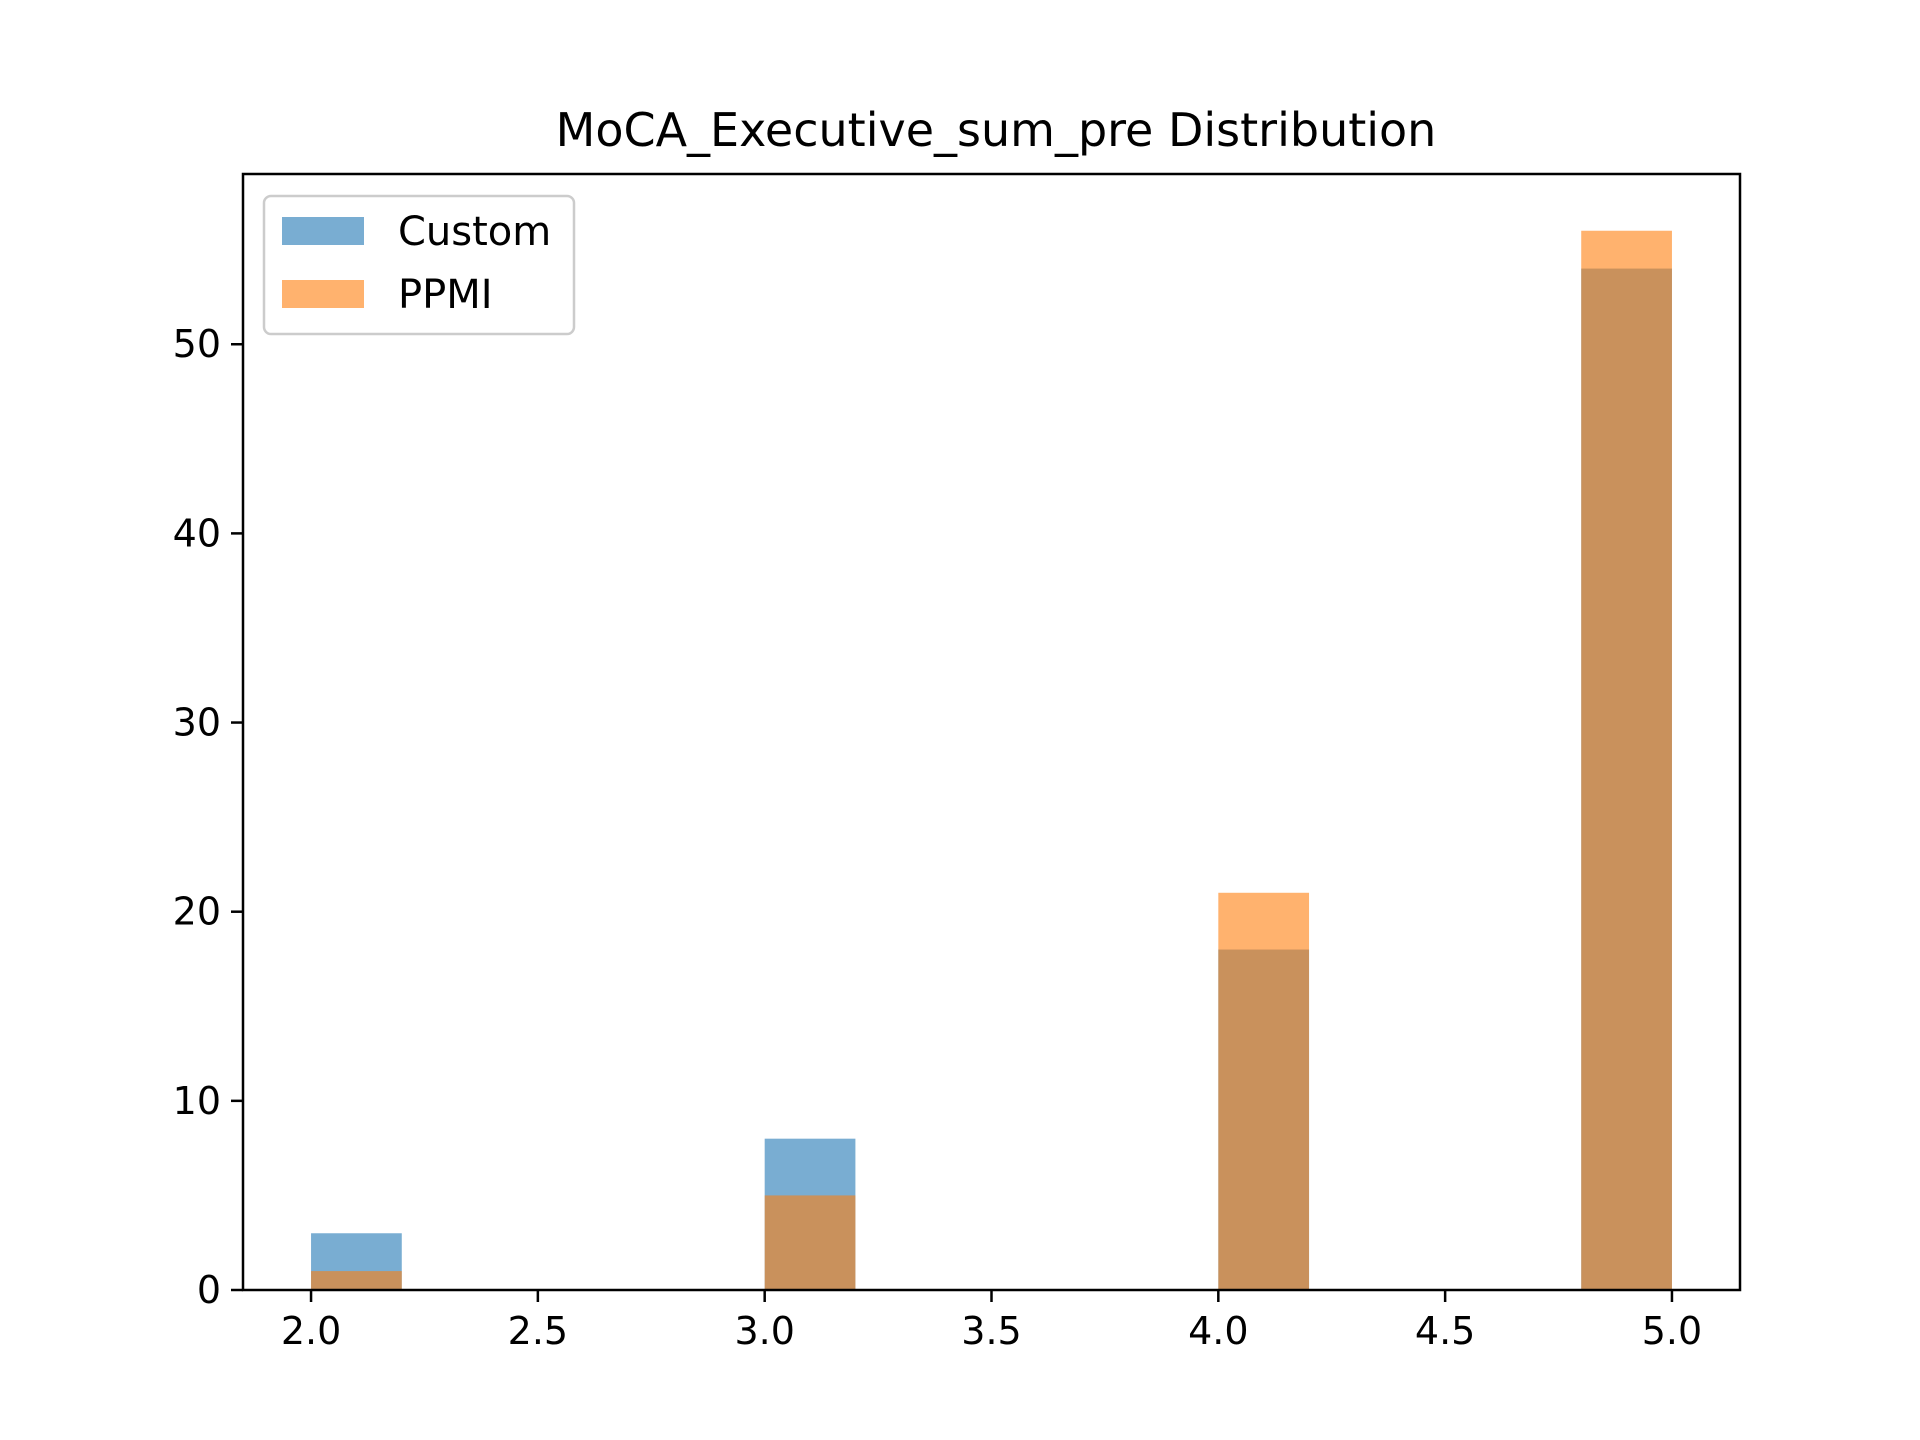  What do you see at coordinates (197, 912) in the screenshot?
I see `y-tick-label: 20` at bounding box center [197, 912].